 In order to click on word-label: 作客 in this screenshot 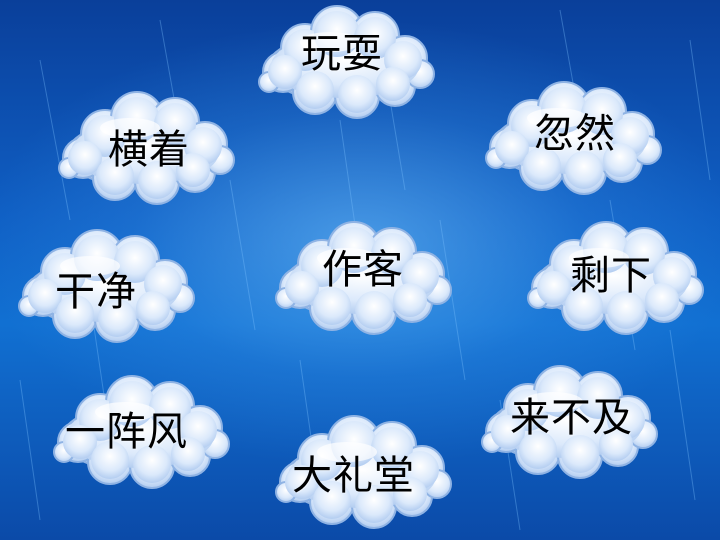, I will do `click(363, 270)`.